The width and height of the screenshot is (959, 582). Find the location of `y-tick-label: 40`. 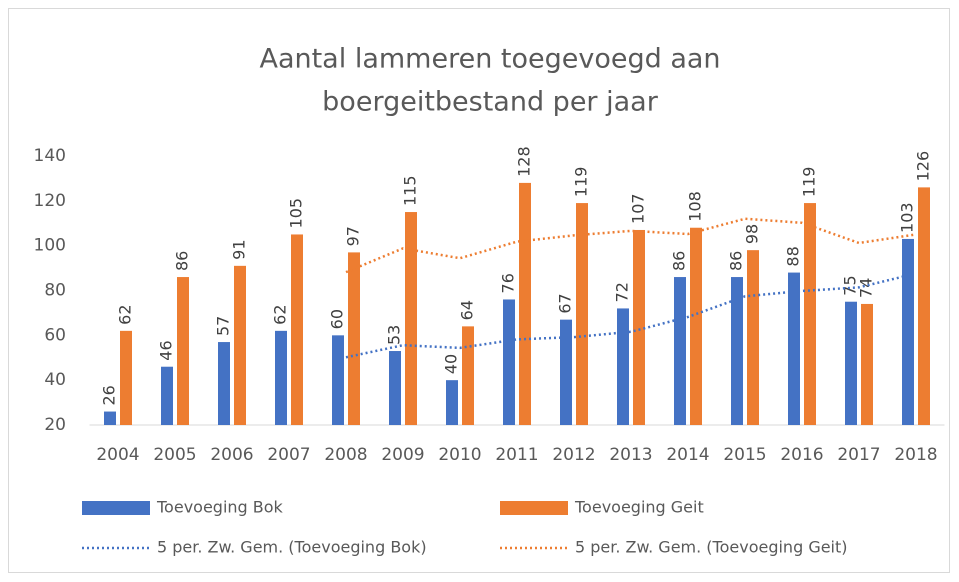

y-tick-label: 40 is located at coordinates (55, 380).